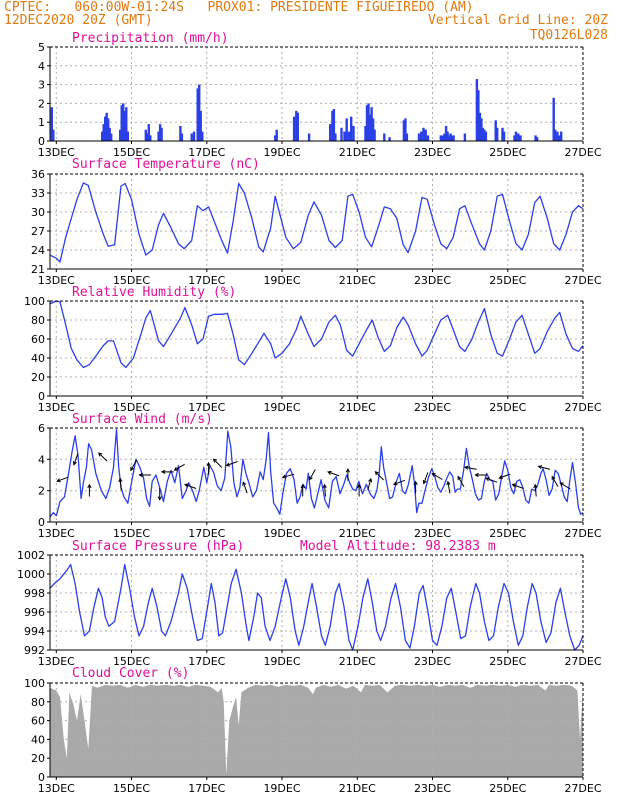  Describe the element at coordinates (41, 459) in the screenshot. I see `y-tick-label: 4` at that location.